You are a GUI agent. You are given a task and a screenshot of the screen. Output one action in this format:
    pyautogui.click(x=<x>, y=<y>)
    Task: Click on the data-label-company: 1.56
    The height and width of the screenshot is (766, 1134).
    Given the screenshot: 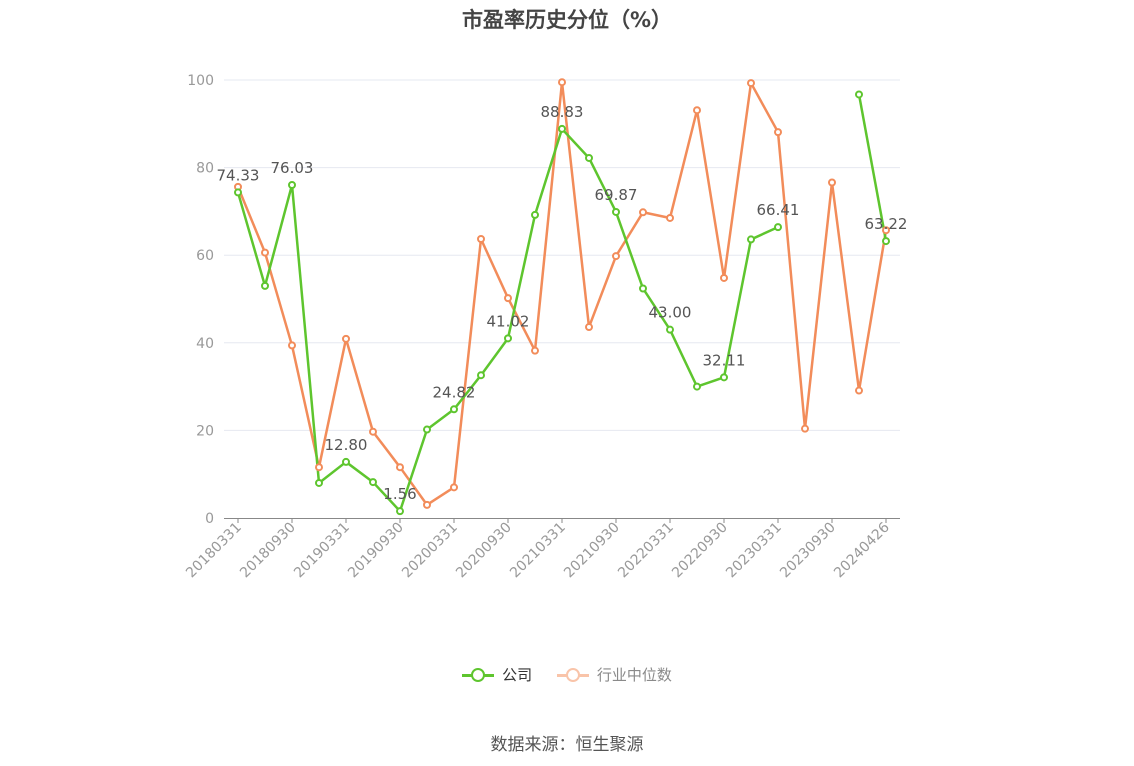 What is the action you would take?
    pyautogui.click(x=399, y=494)
    